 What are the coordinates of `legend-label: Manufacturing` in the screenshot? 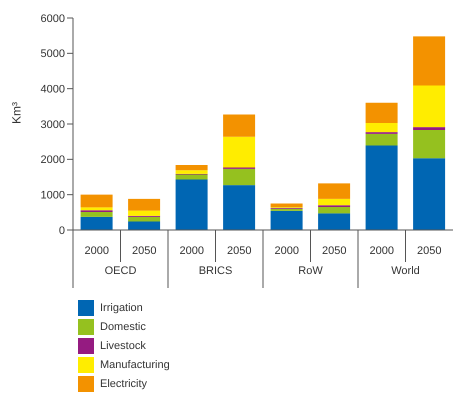 It's located at (135, 364).